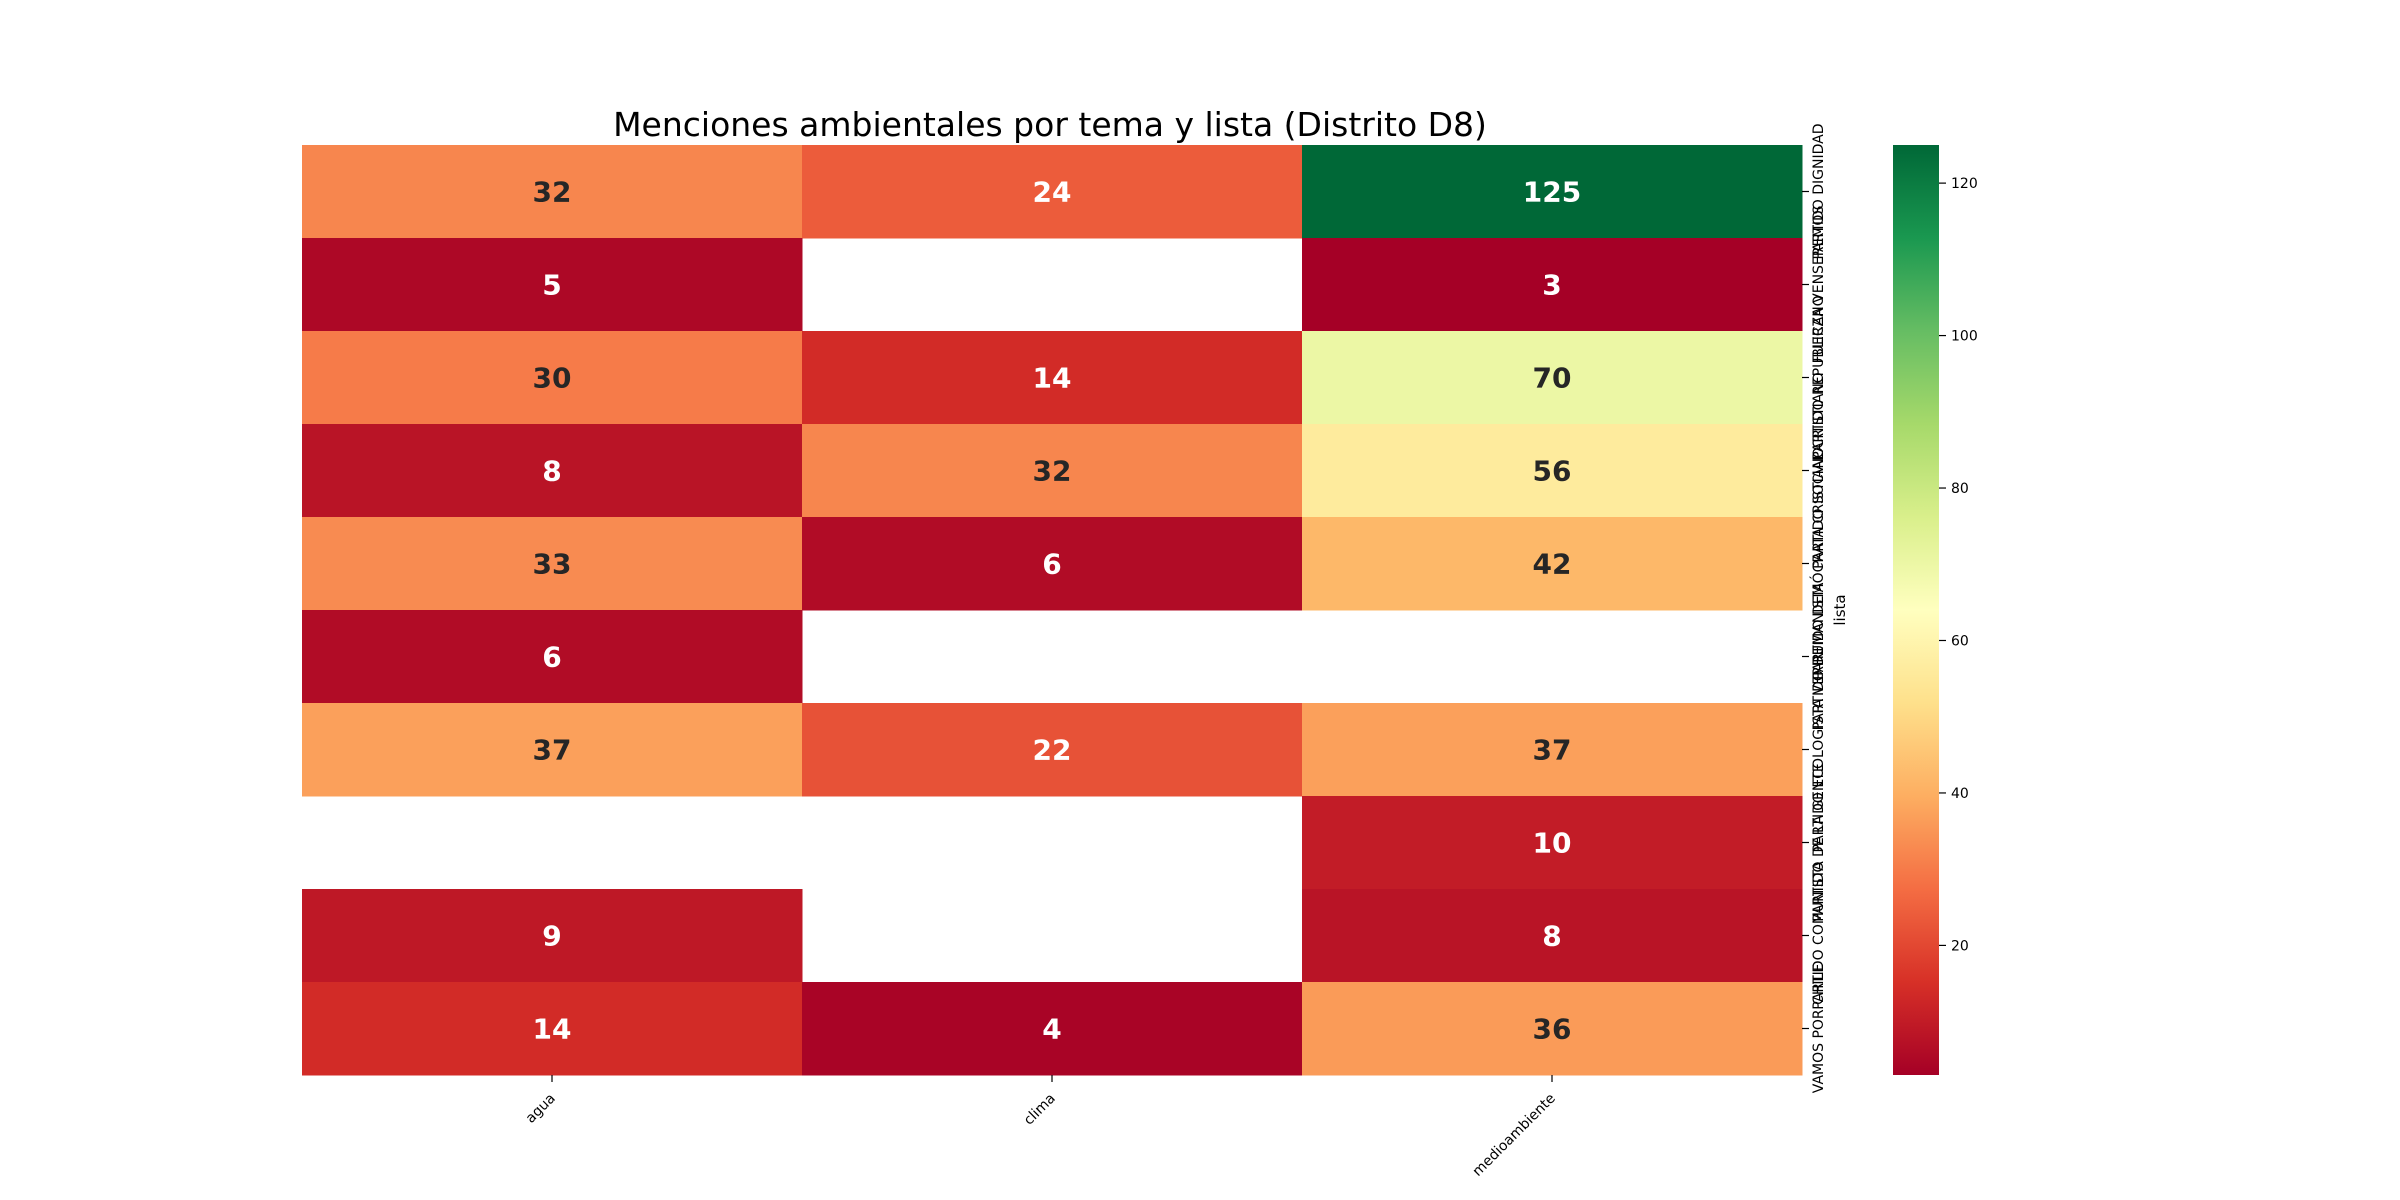 This screenshot has height=1200, width=2400. I want to click on cell-value-label: 125, so click(1552, 192).